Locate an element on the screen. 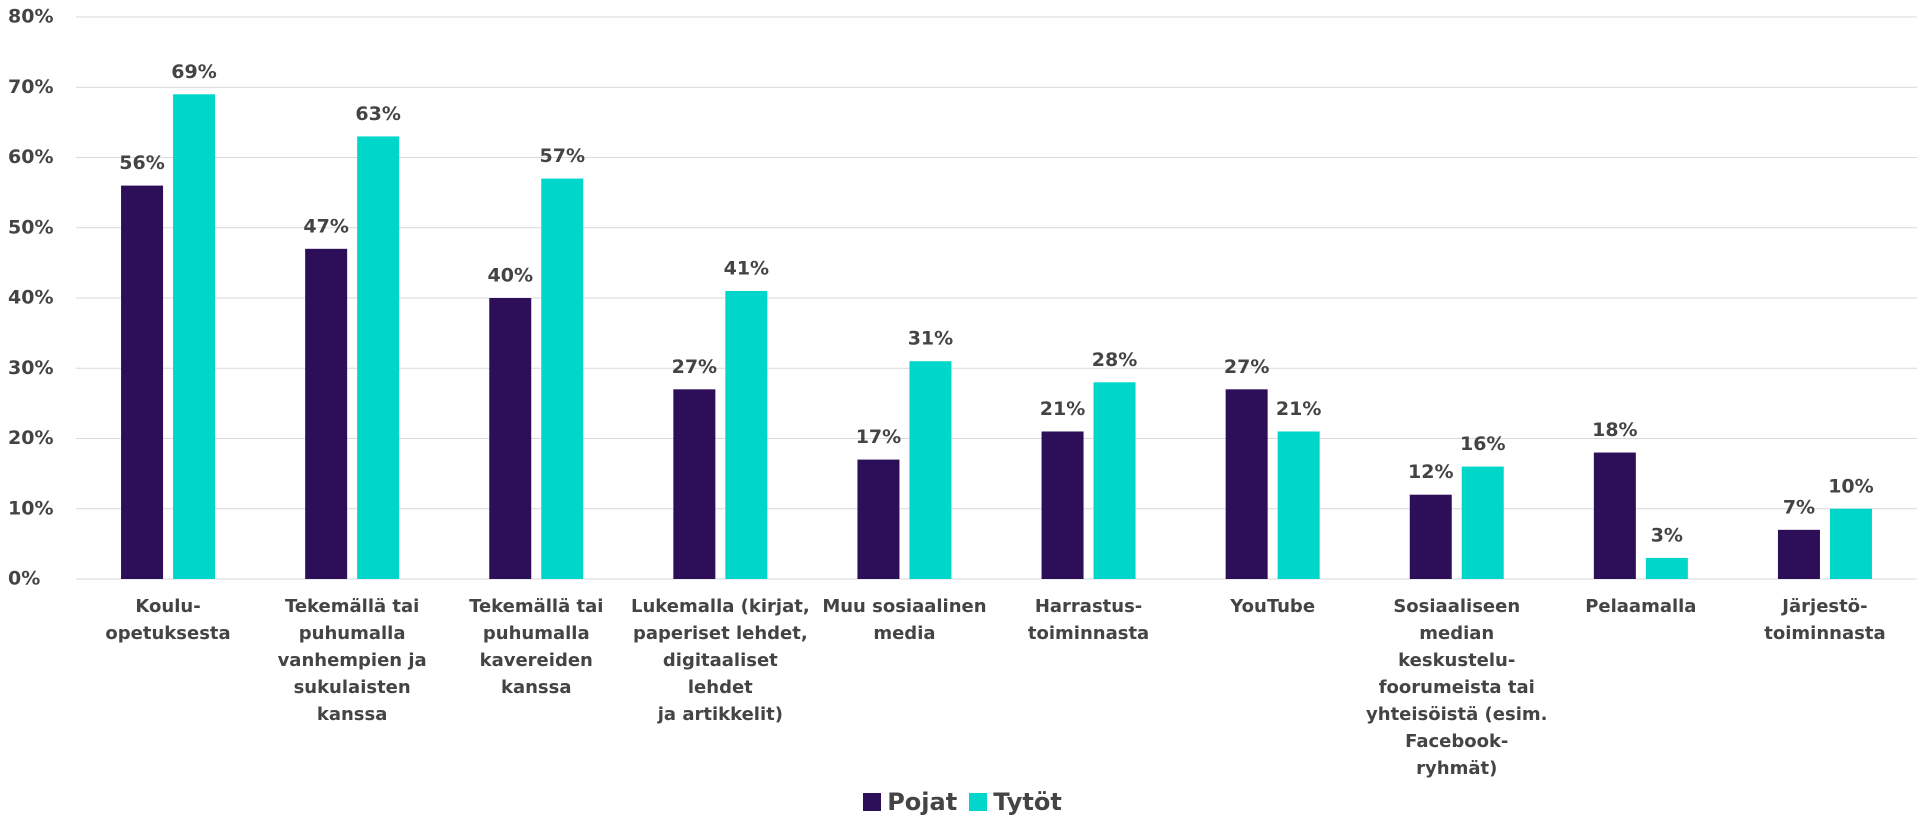  x-tick-label: Harrastus- toiminnasta is located at coordinates (1088, 620).